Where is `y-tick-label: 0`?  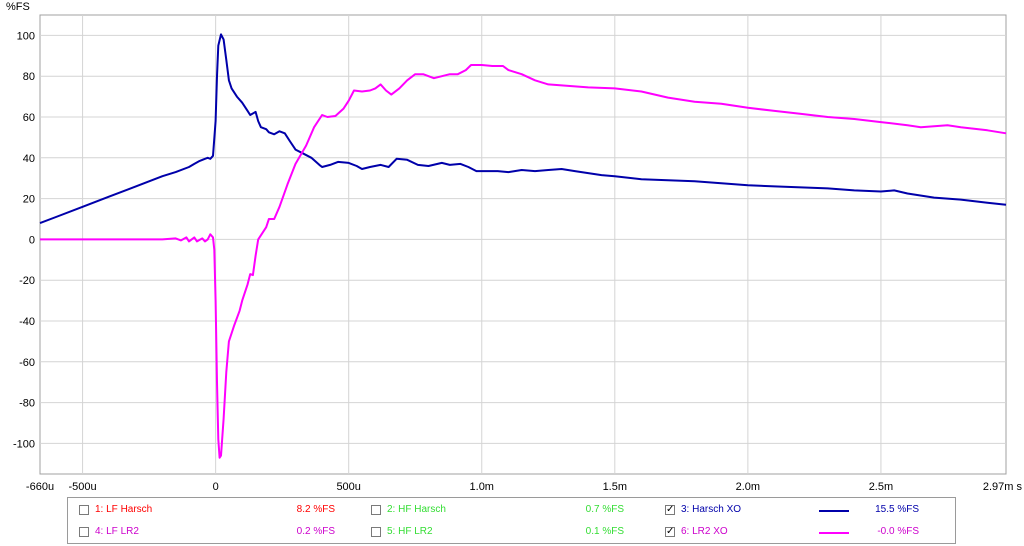
y-tick-label: 0 is located at coordinates (32, 240).